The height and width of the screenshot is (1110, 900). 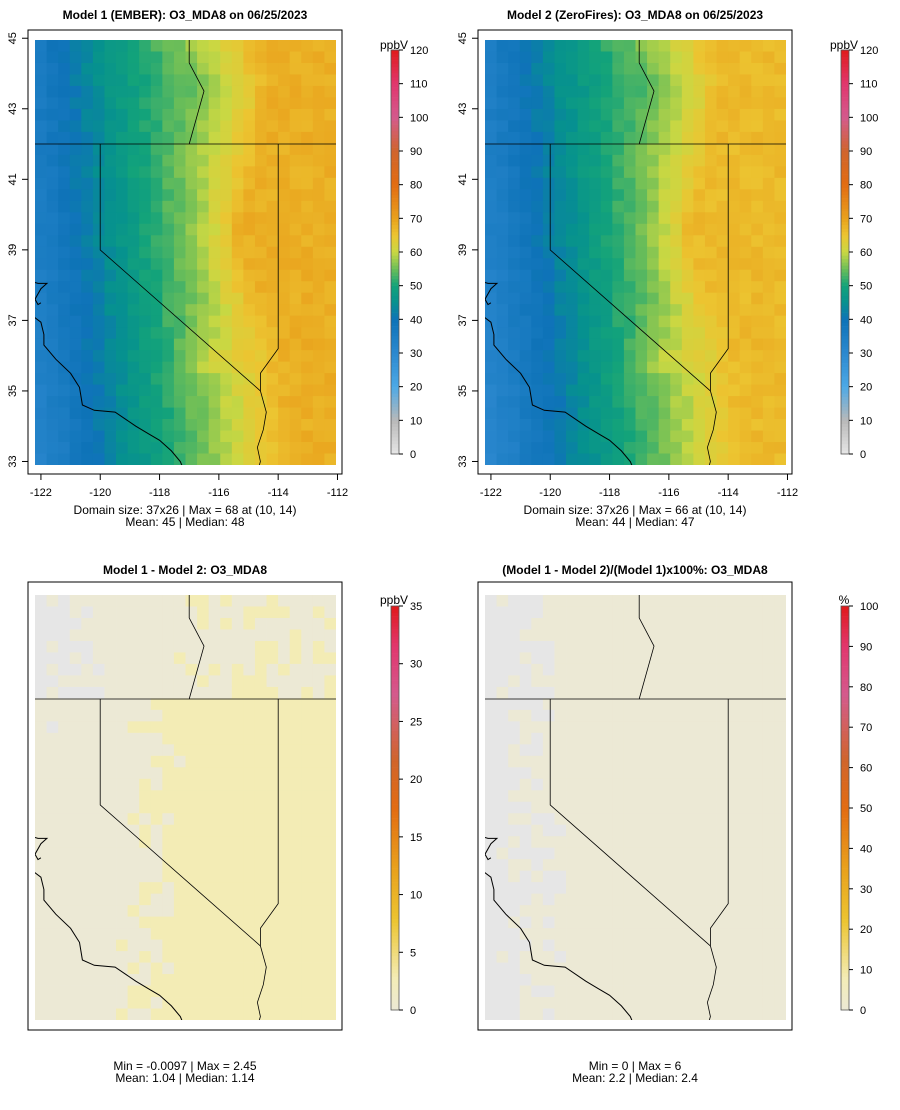 I want to click on colorbar-tick-label: 20, so click(x=416, y=388).